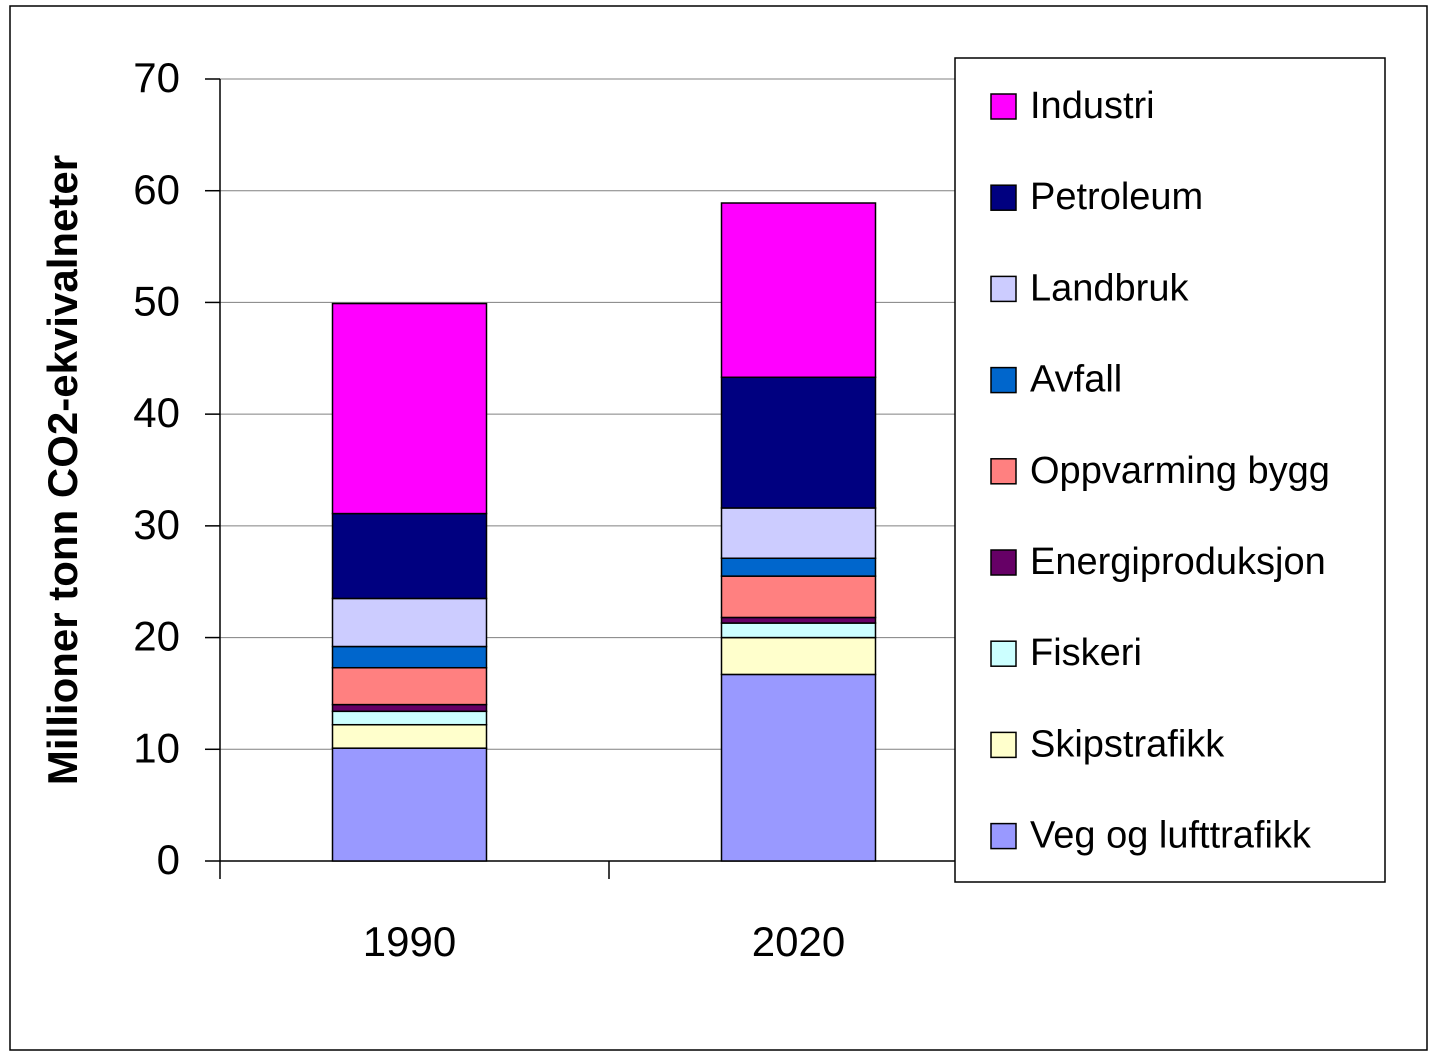  I want to click on y-tick-label: 20, so click(156, 636).